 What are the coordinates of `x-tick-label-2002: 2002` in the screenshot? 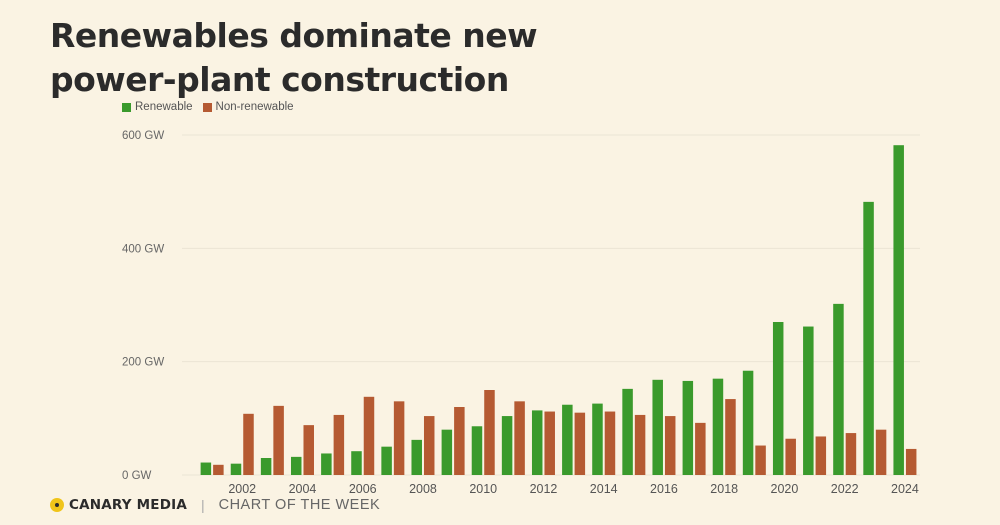 It's located at (242, 489).